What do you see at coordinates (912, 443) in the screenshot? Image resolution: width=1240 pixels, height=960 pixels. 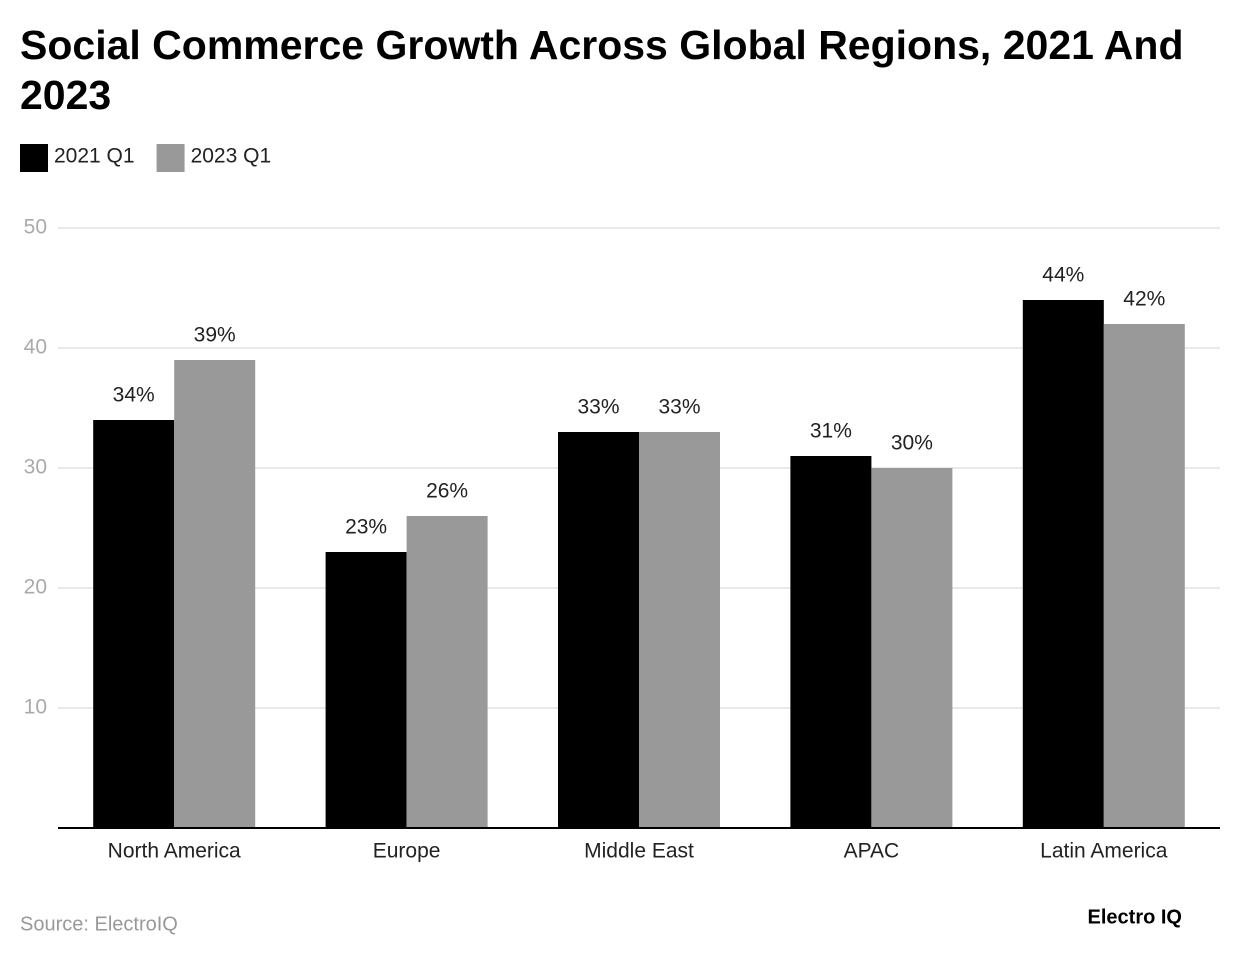 I see `value-label: 30%` at bounding box center [912, 443].